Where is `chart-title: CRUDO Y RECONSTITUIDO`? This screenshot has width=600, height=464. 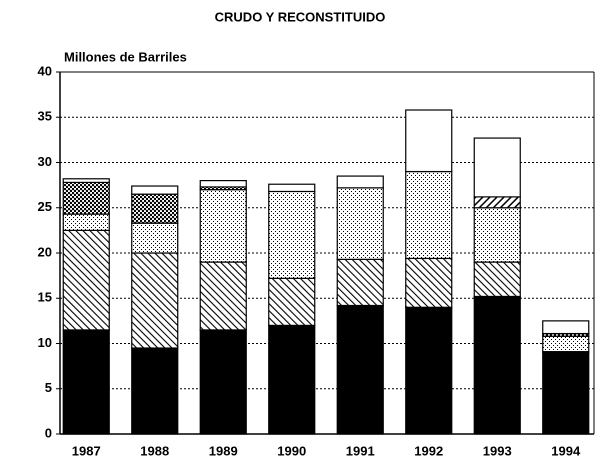 chart-title: CRUDO Y RECONSTITUIDO is located at coordinates (300, 16).